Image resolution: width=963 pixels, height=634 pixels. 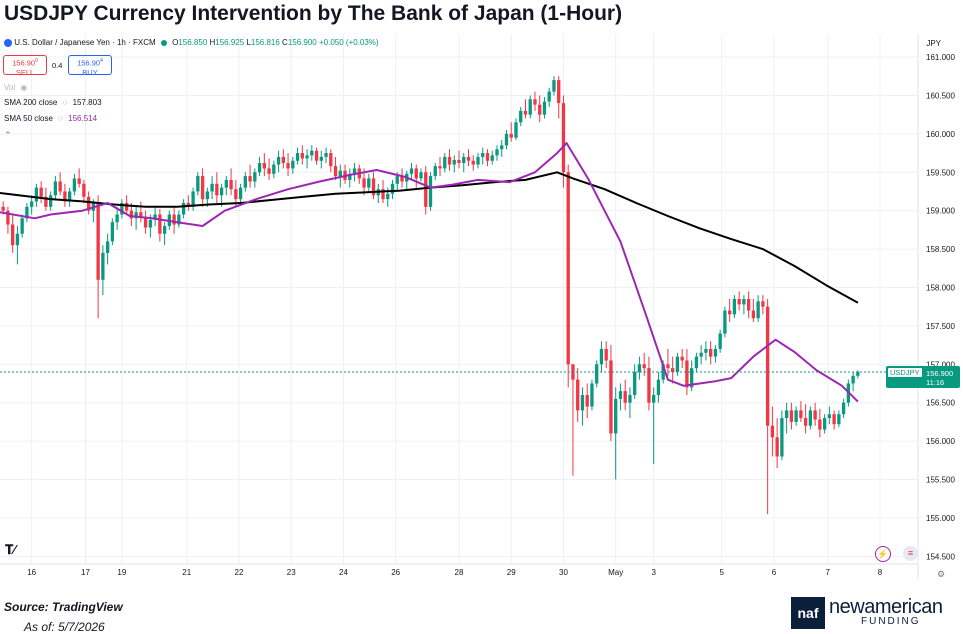 What do you see at coordinates (212, 42) in the screenshot?
I see `high-label: H` at bounding box center [212, 42].